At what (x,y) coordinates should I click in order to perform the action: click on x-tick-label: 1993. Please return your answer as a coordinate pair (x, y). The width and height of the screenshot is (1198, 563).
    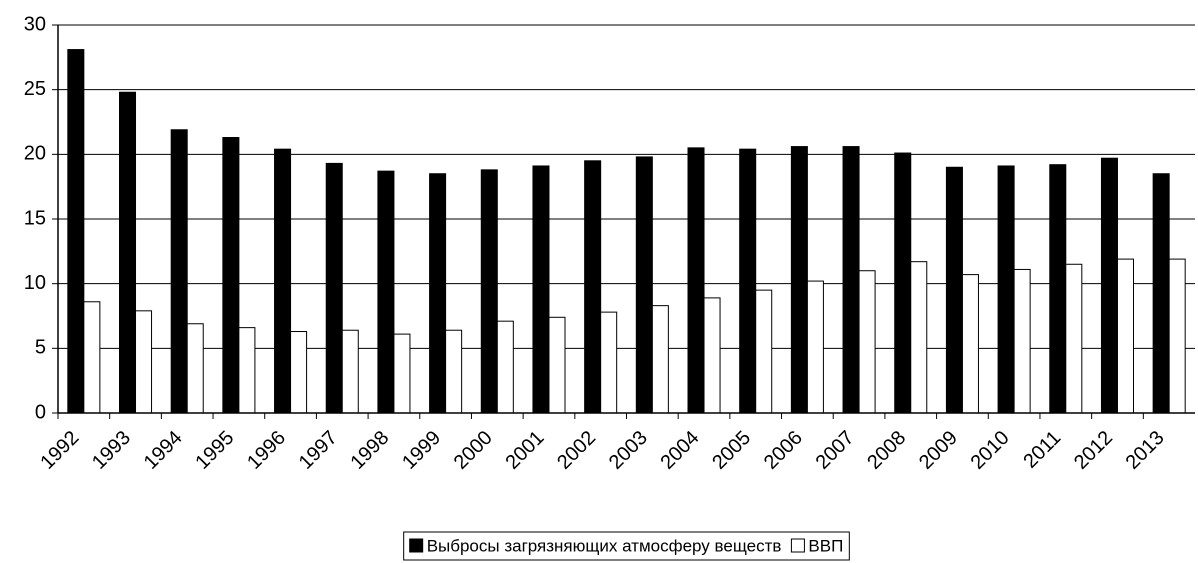
    Looking at the image, I should click on (111, 450).